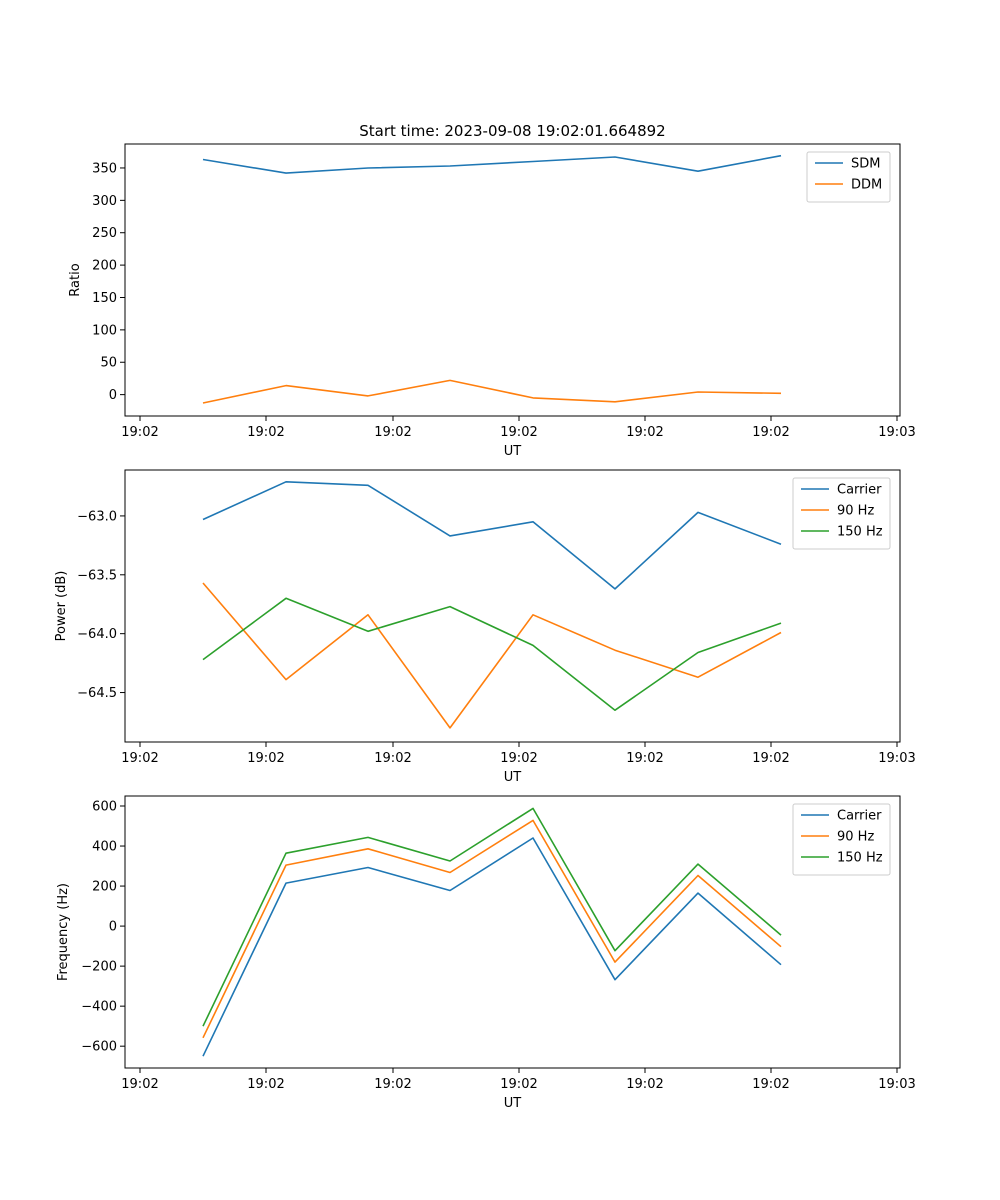 This screenshot has width=1000, height=1200. I want to click on legend, so click(848, 177).